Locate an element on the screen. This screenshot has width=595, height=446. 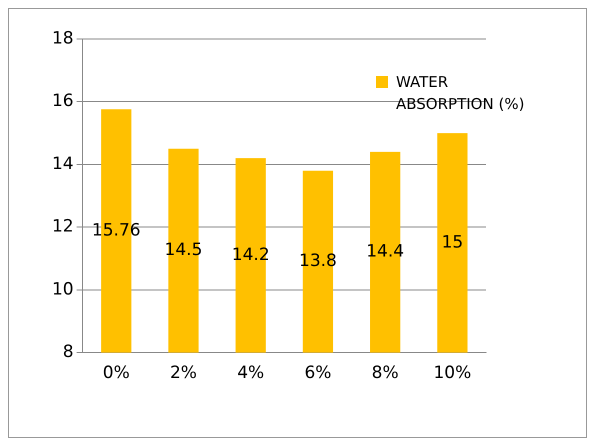
x-tick-label: 4% is located at coordinates (250, 373).